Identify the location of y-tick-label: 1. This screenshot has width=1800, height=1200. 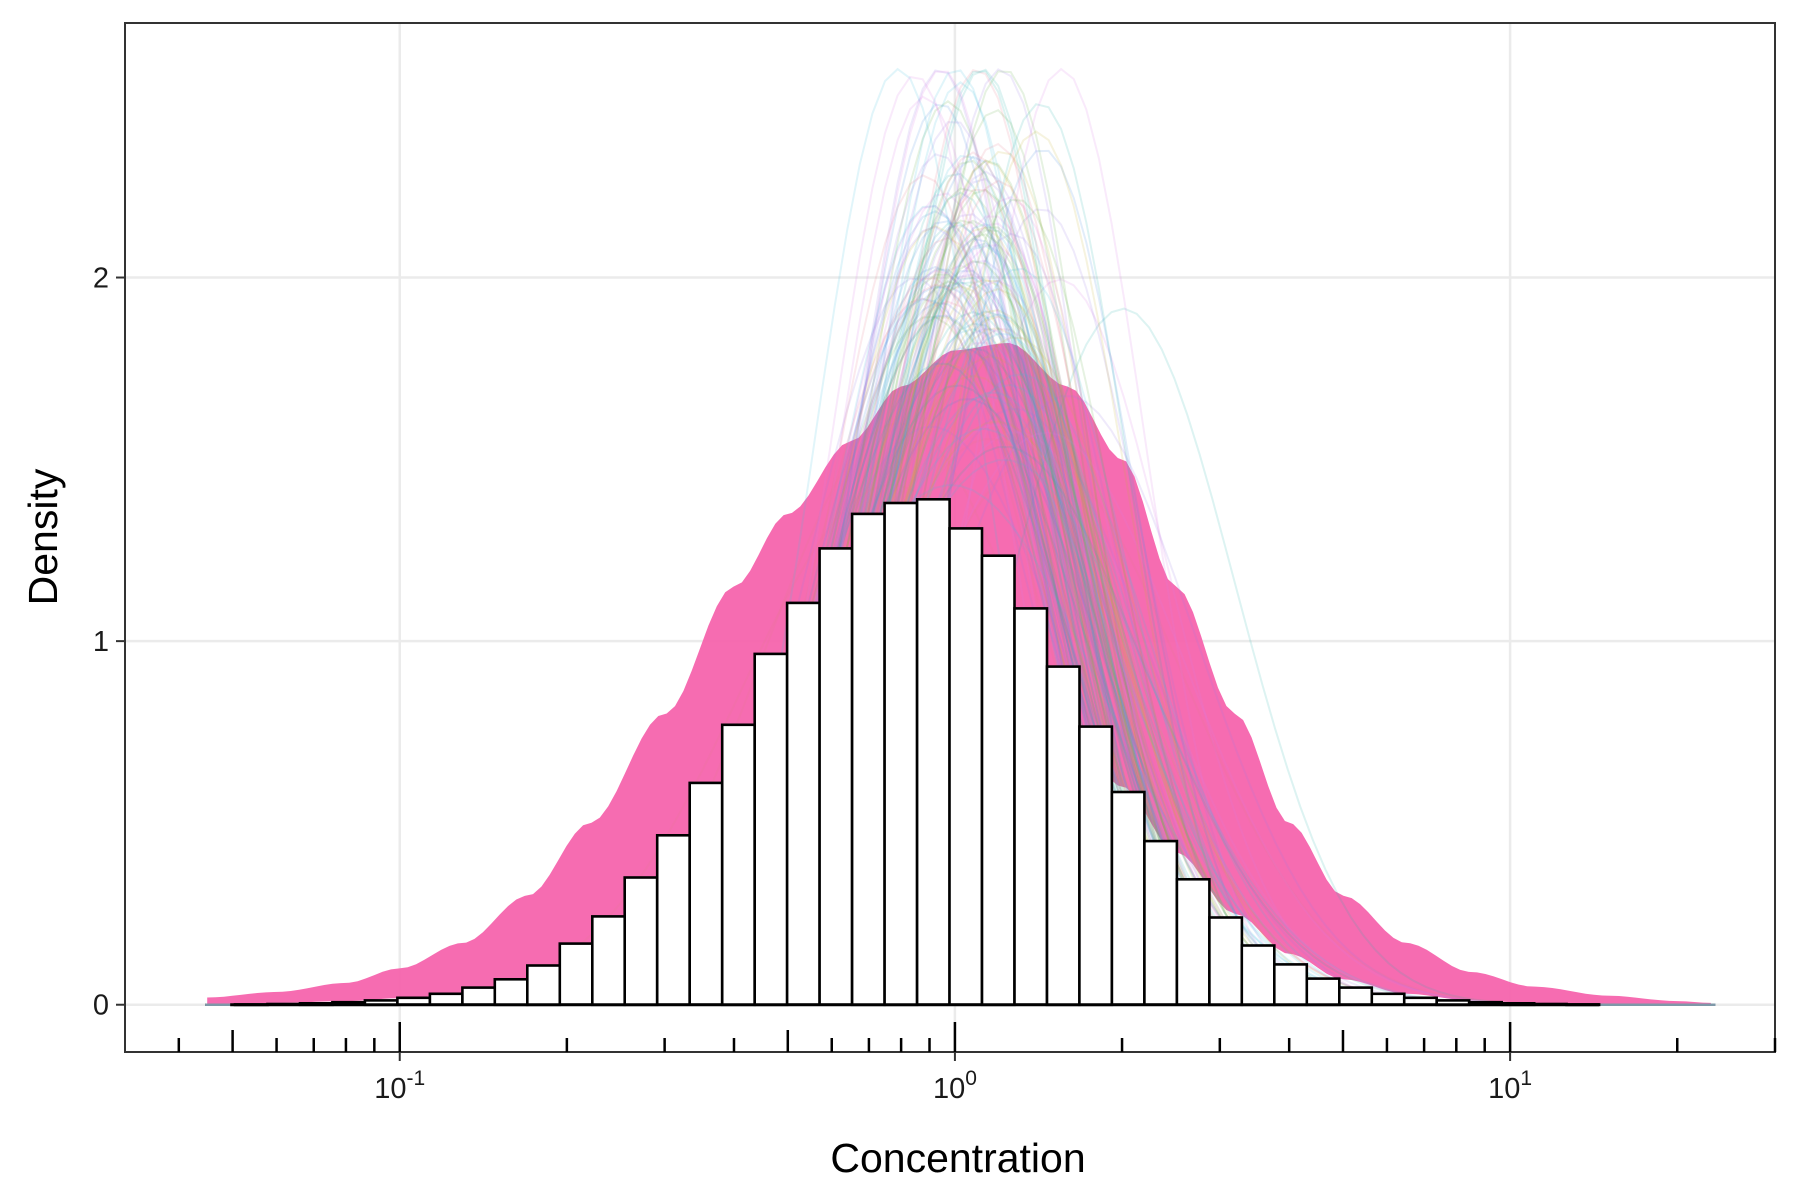
(101, 642).